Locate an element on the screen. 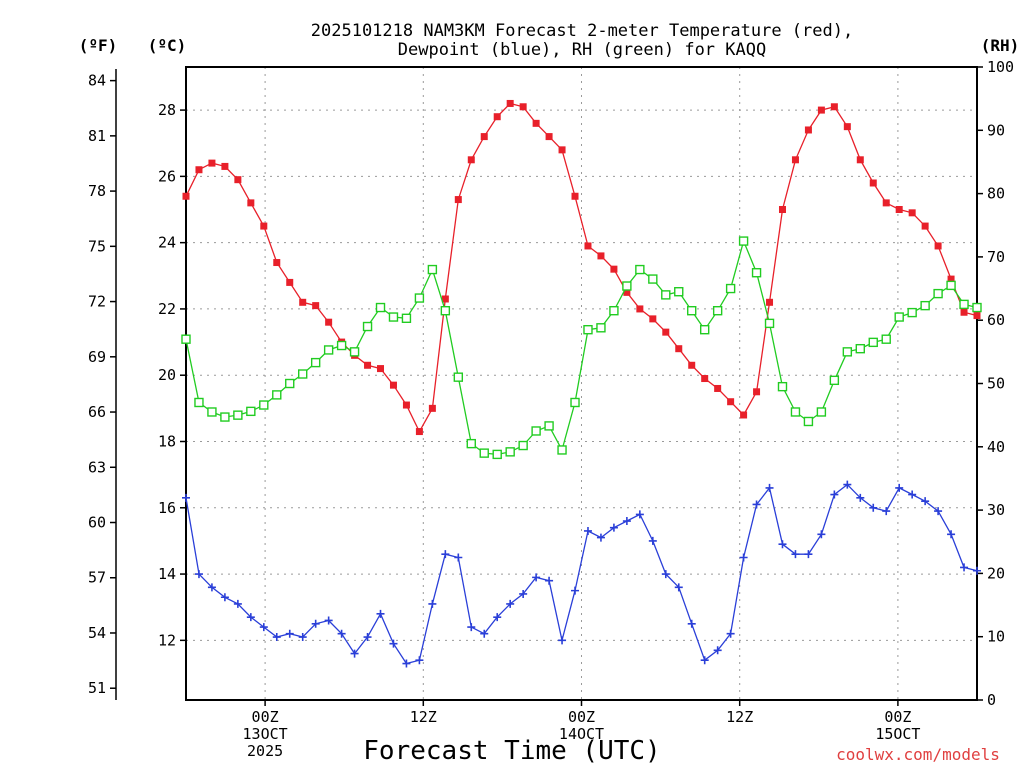 This screenshot has height=768, width=1024. celsius-unit-label: (ºC) is located at coordinates (167, 45).